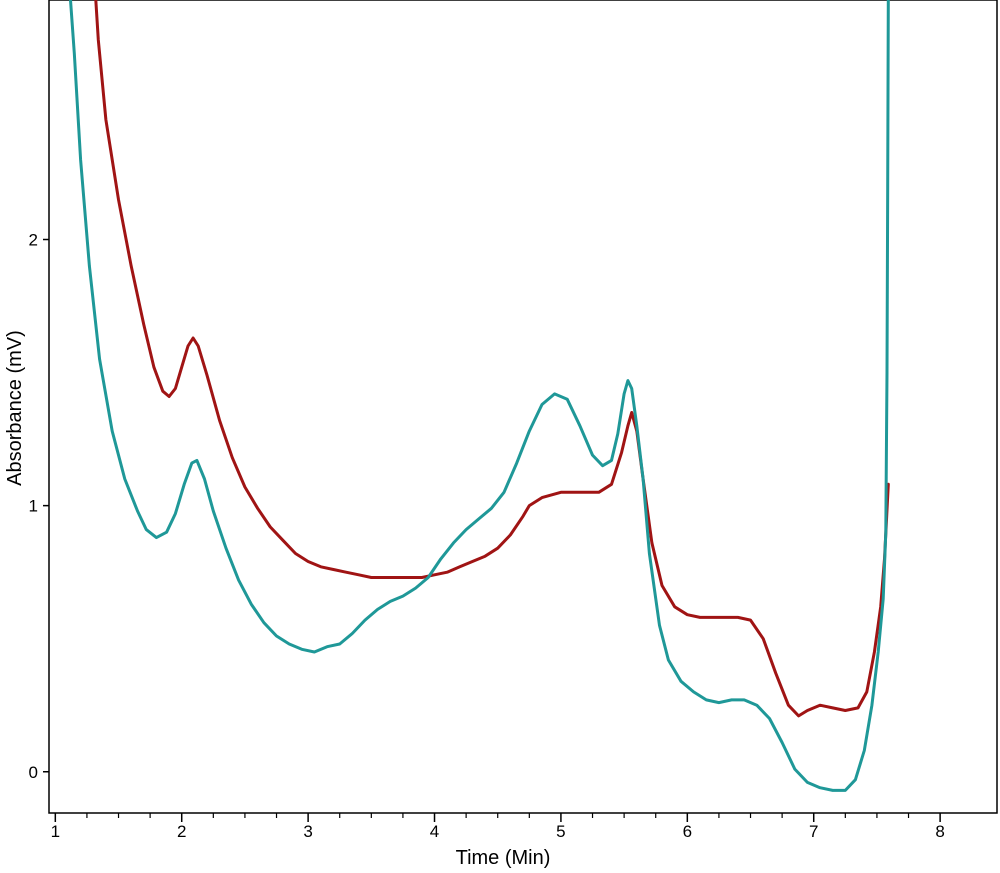  I want to click on x-tick-label: 8, so click(939, 831).